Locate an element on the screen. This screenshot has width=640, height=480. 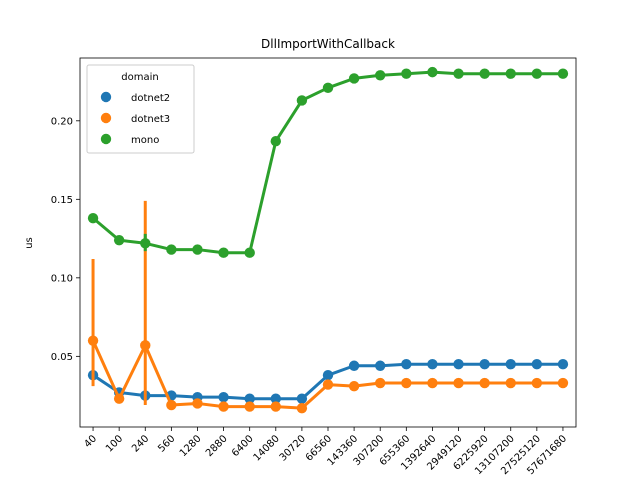
legend-items: dotnet2 dotnet3 mono is located at coordinates (135, 118).